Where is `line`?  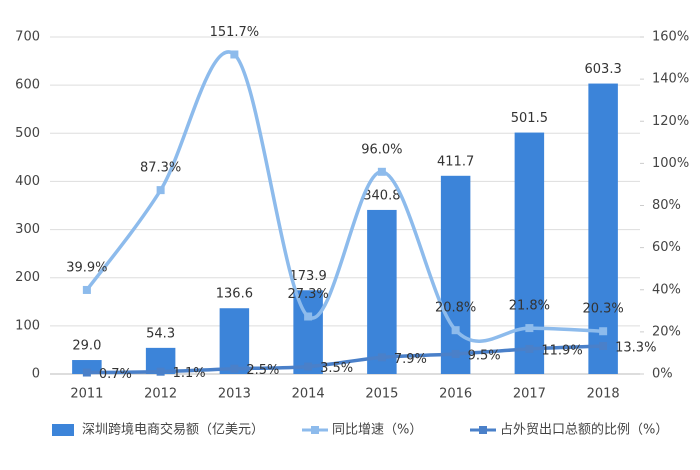 line is located at coordinates (345, 359).